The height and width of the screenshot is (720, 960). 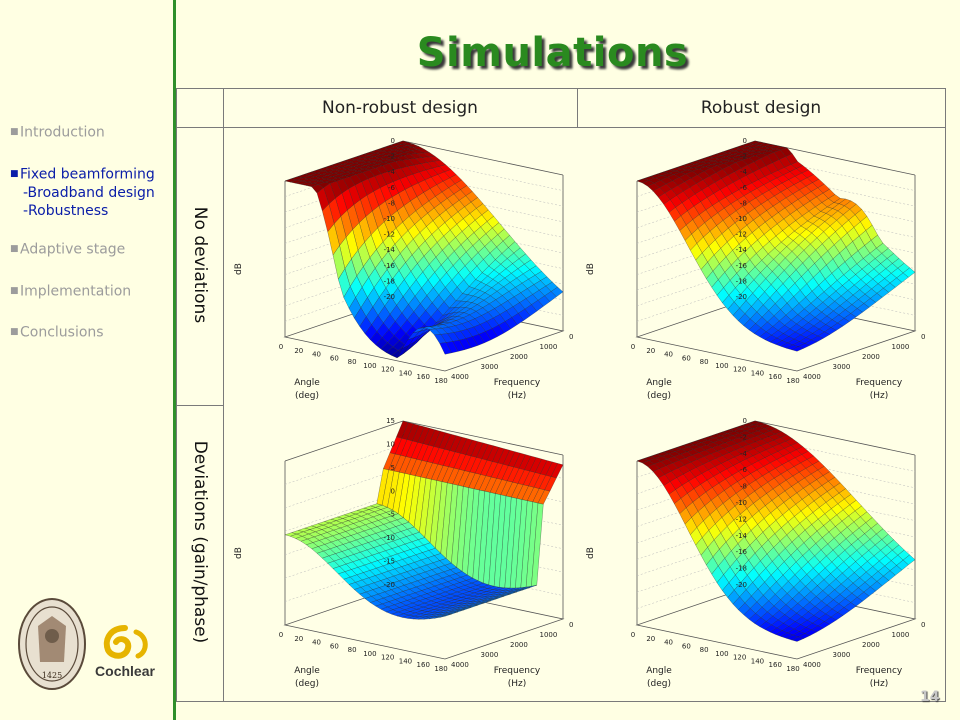 What do you see at coordinates (812, 665) in the screenshot?
I see `freq-tick-label: 4000` at bounding box center [812, 665].